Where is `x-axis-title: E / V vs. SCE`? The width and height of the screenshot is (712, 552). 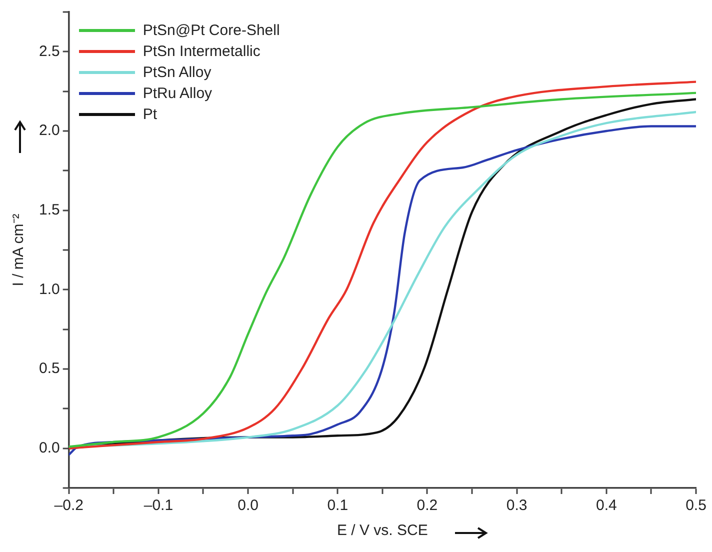
x-axis-title: E / V vs. SCE is located at coordinates (382, 531).